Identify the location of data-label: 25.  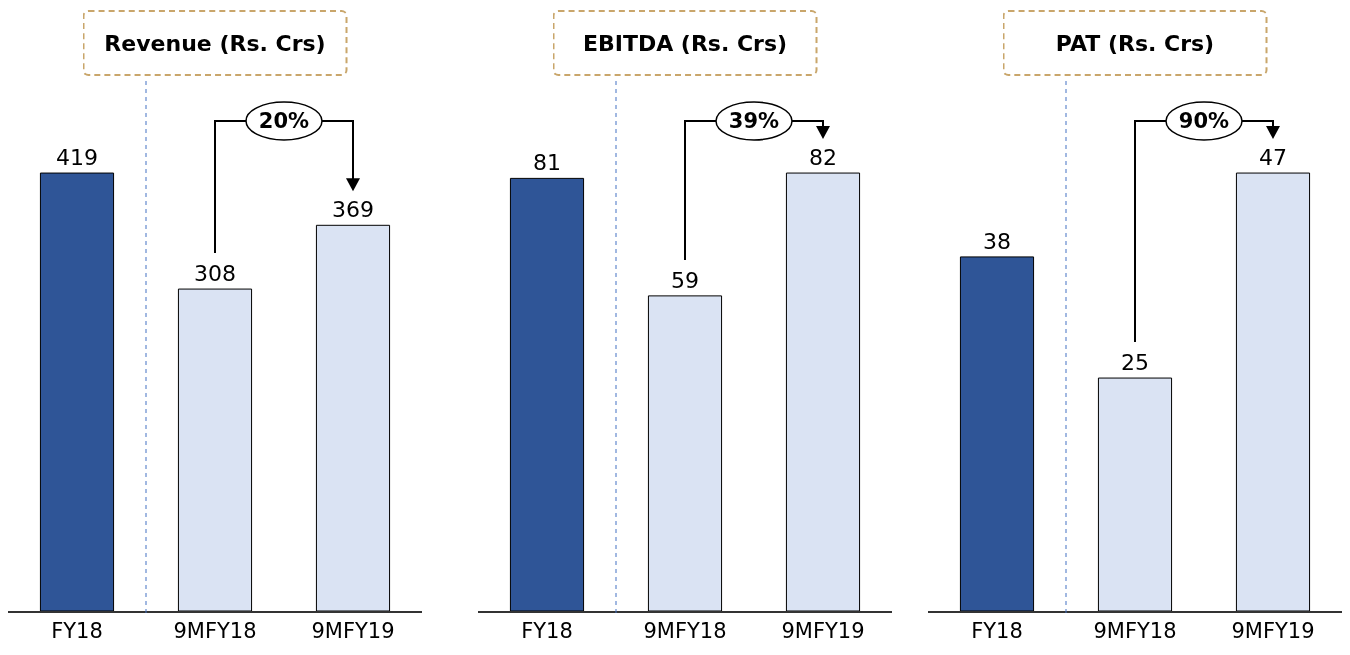
(1135, 363).